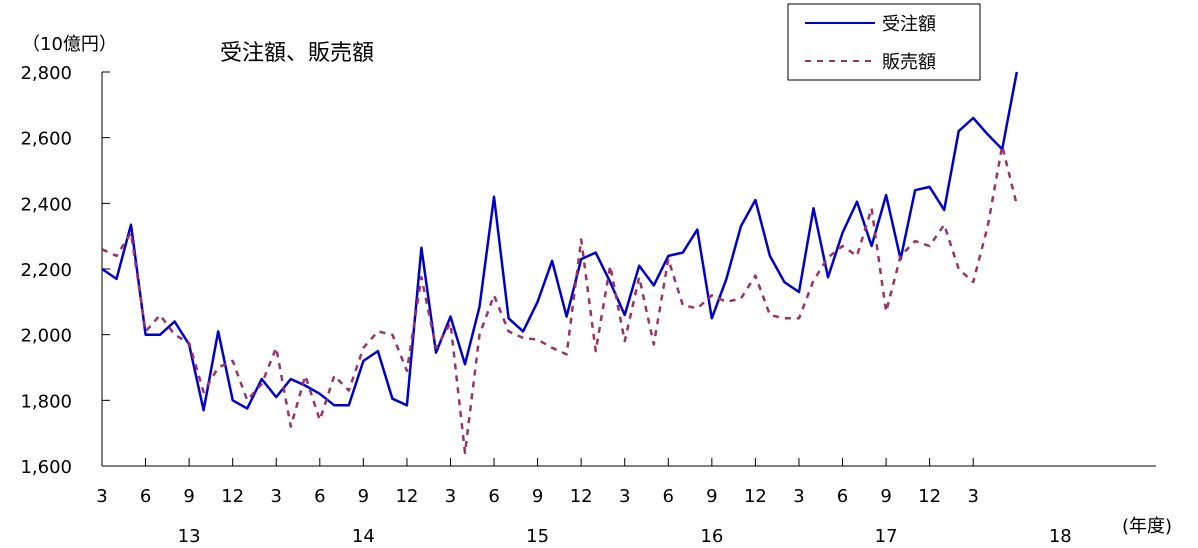 The width and height of the screenshot is (1198, 548). I want to click on y-tick-label: 1,600, so click(46, 467).